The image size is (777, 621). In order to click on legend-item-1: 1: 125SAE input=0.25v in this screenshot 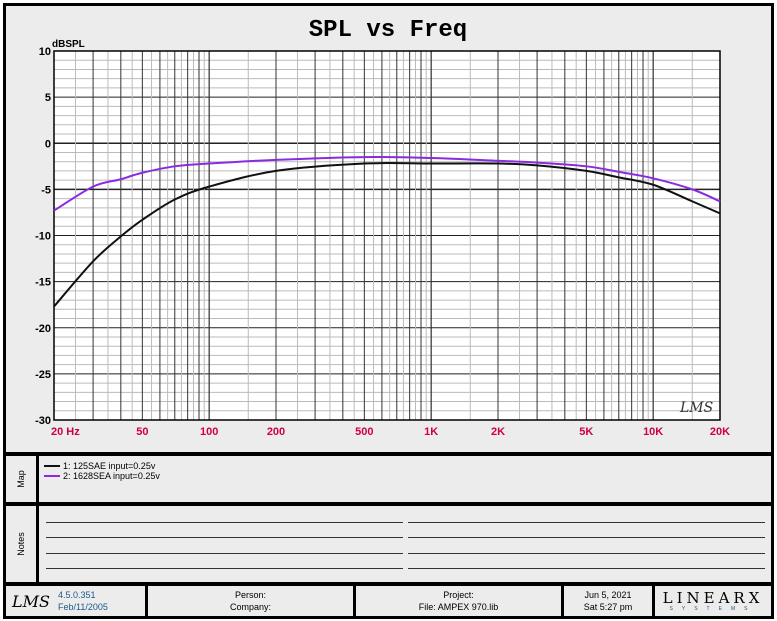, I will do `click(102, 466)`.